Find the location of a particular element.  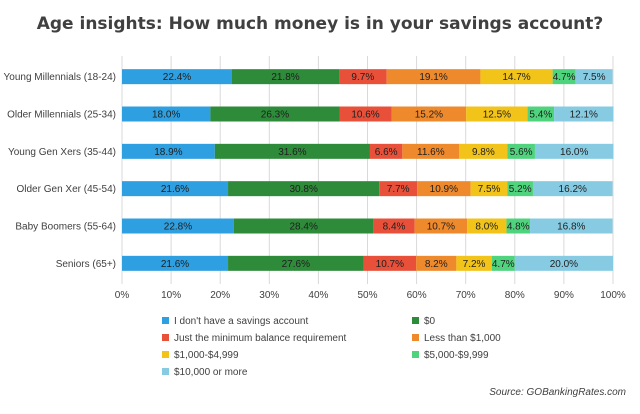

y-category-label: Seniors (65+) is located at coordinates (86, 264).